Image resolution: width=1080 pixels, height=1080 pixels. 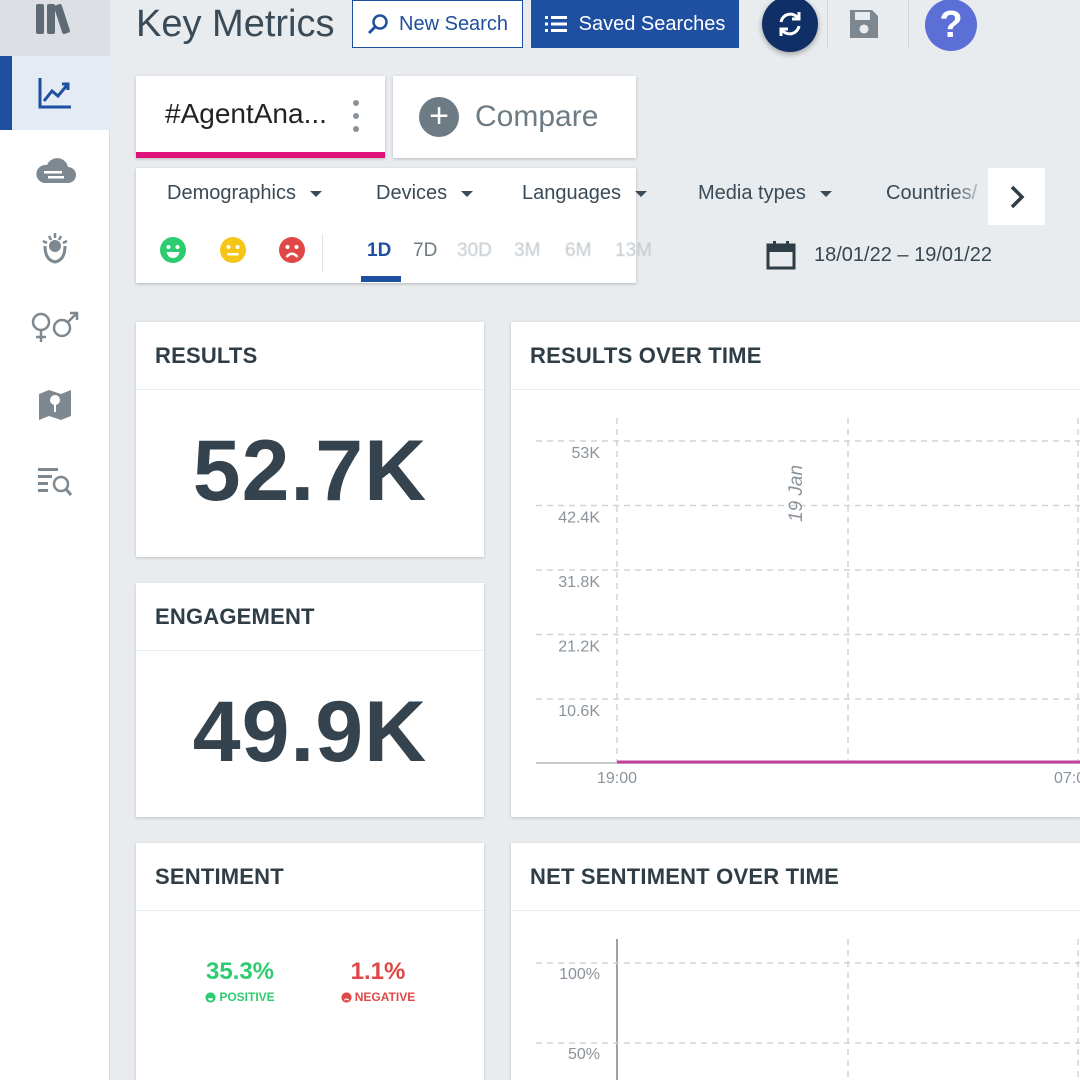 I want to click on help-button: ?, so click(x=951, y=25).